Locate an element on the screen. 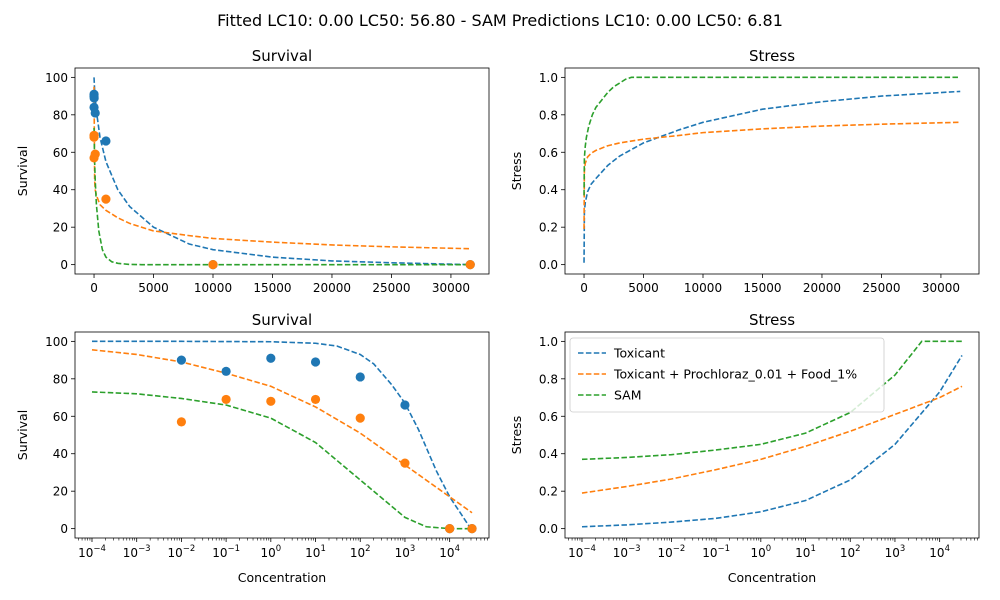 Image resolution: width=1000 pixels, height=600 pixels. y-tick-label: 0.8 is located at coordinates (548, 379).